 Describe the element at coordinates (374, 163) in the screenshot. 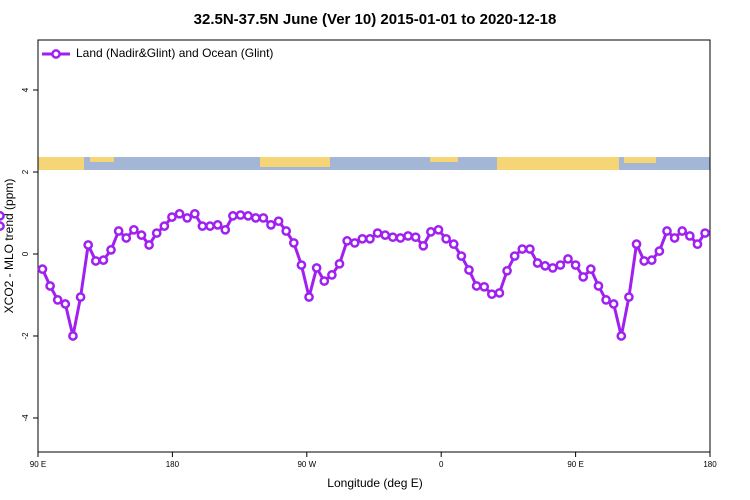

I see `map-strip` at that location.